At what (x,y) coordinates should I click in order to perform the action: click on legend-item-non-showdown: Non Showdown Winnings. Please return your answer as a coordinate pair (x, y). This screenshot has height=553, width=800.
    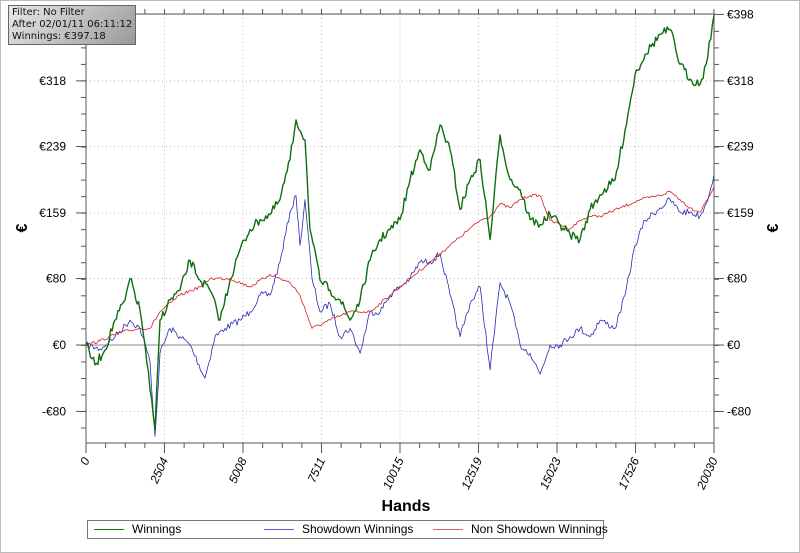
    Looking at the image, I should click on (520, 529).